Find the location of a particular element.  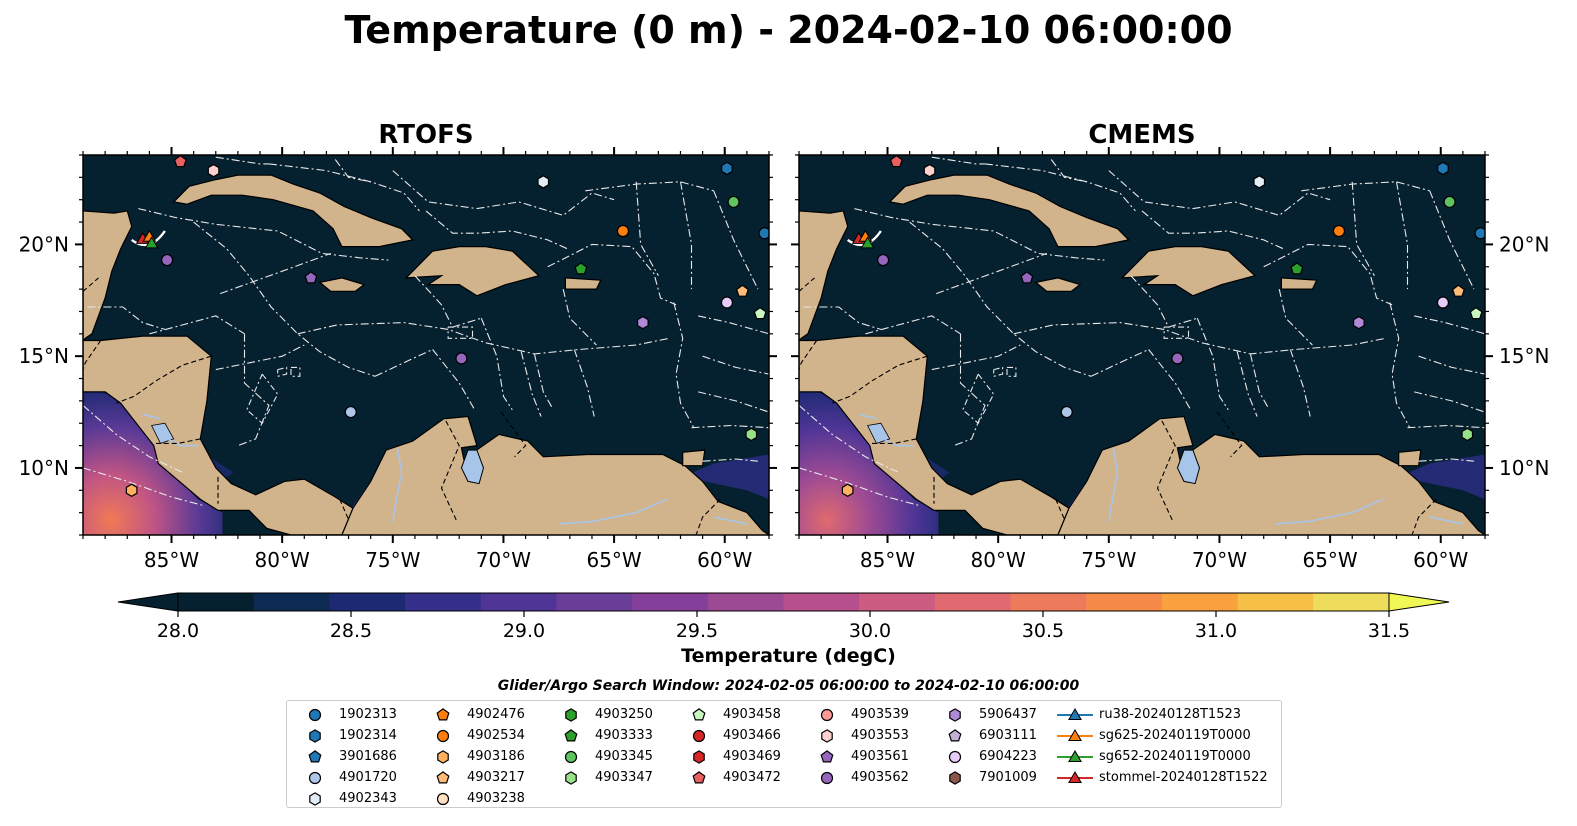

colorbar-tick-label: 31.0 is located at coordinates (1216, 630).